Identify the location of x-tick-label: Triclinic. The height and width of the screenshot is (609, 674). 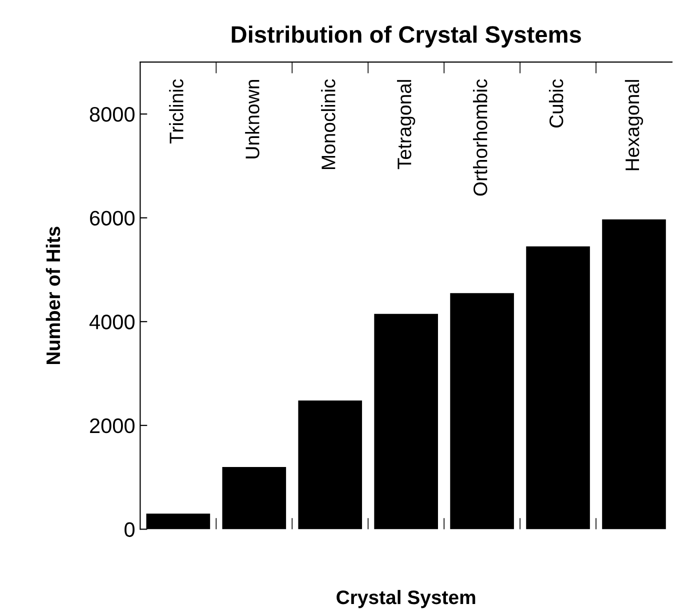
(176, 111).